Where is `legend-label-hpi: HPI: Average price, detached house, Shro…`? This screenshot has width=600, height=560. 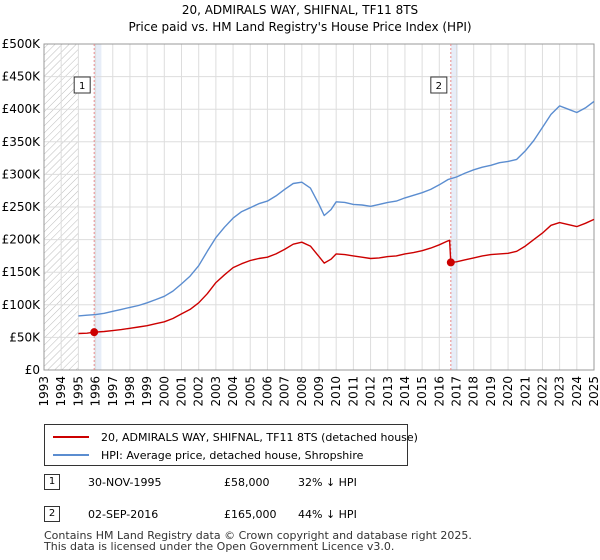
legend-label-hpi: HPI: Average price, detached house, Shro… is located at coordinates (232, 455).